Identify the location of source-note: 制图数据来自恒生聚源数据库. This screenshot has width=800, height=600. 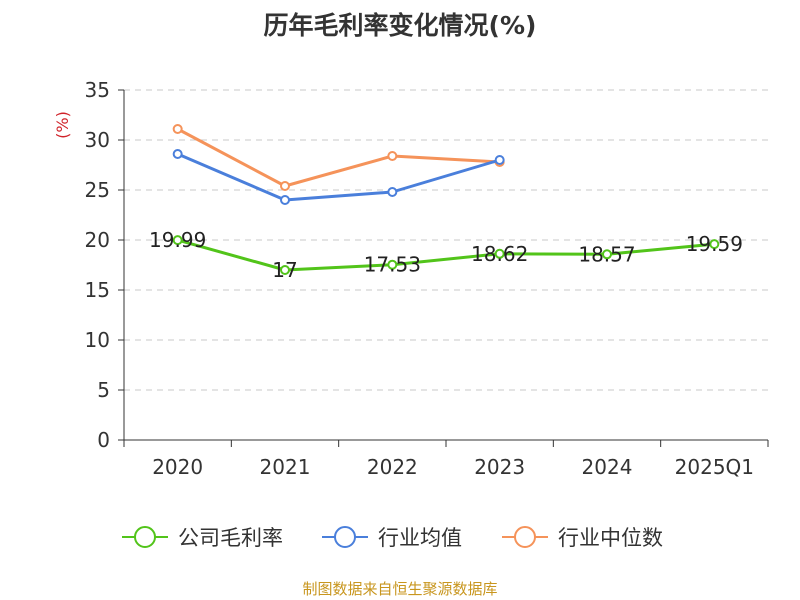
(400, 589).